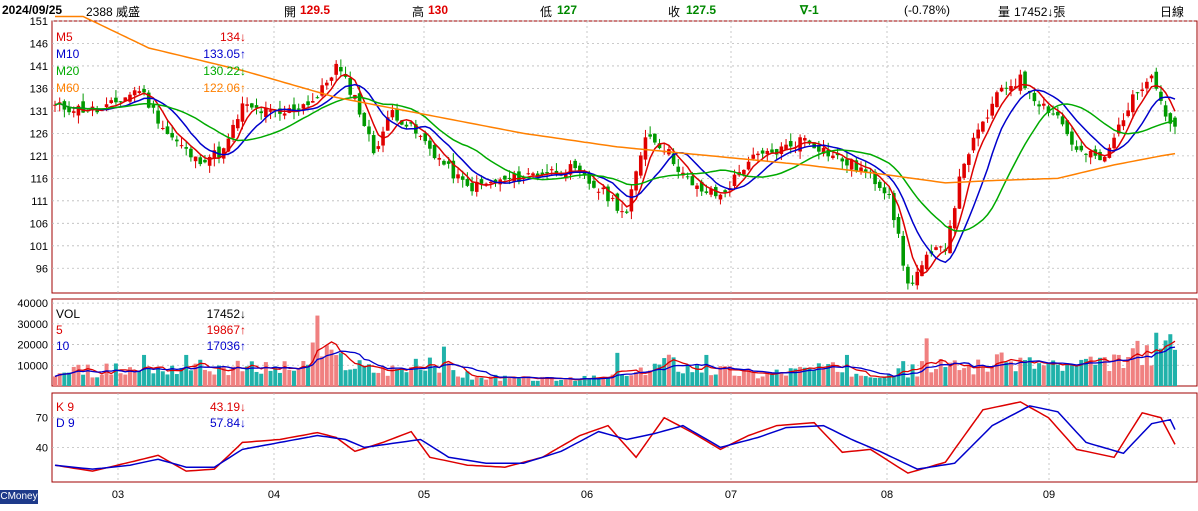  Describe the element at coordinates (546, 12) in the screenshot. I see `low-label: 低` at that location.